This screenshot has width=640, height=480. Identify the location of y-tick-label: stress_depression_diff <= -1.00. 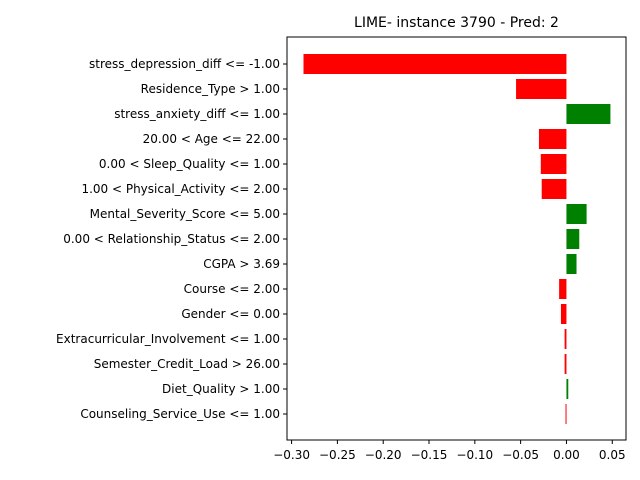
(184, 64).